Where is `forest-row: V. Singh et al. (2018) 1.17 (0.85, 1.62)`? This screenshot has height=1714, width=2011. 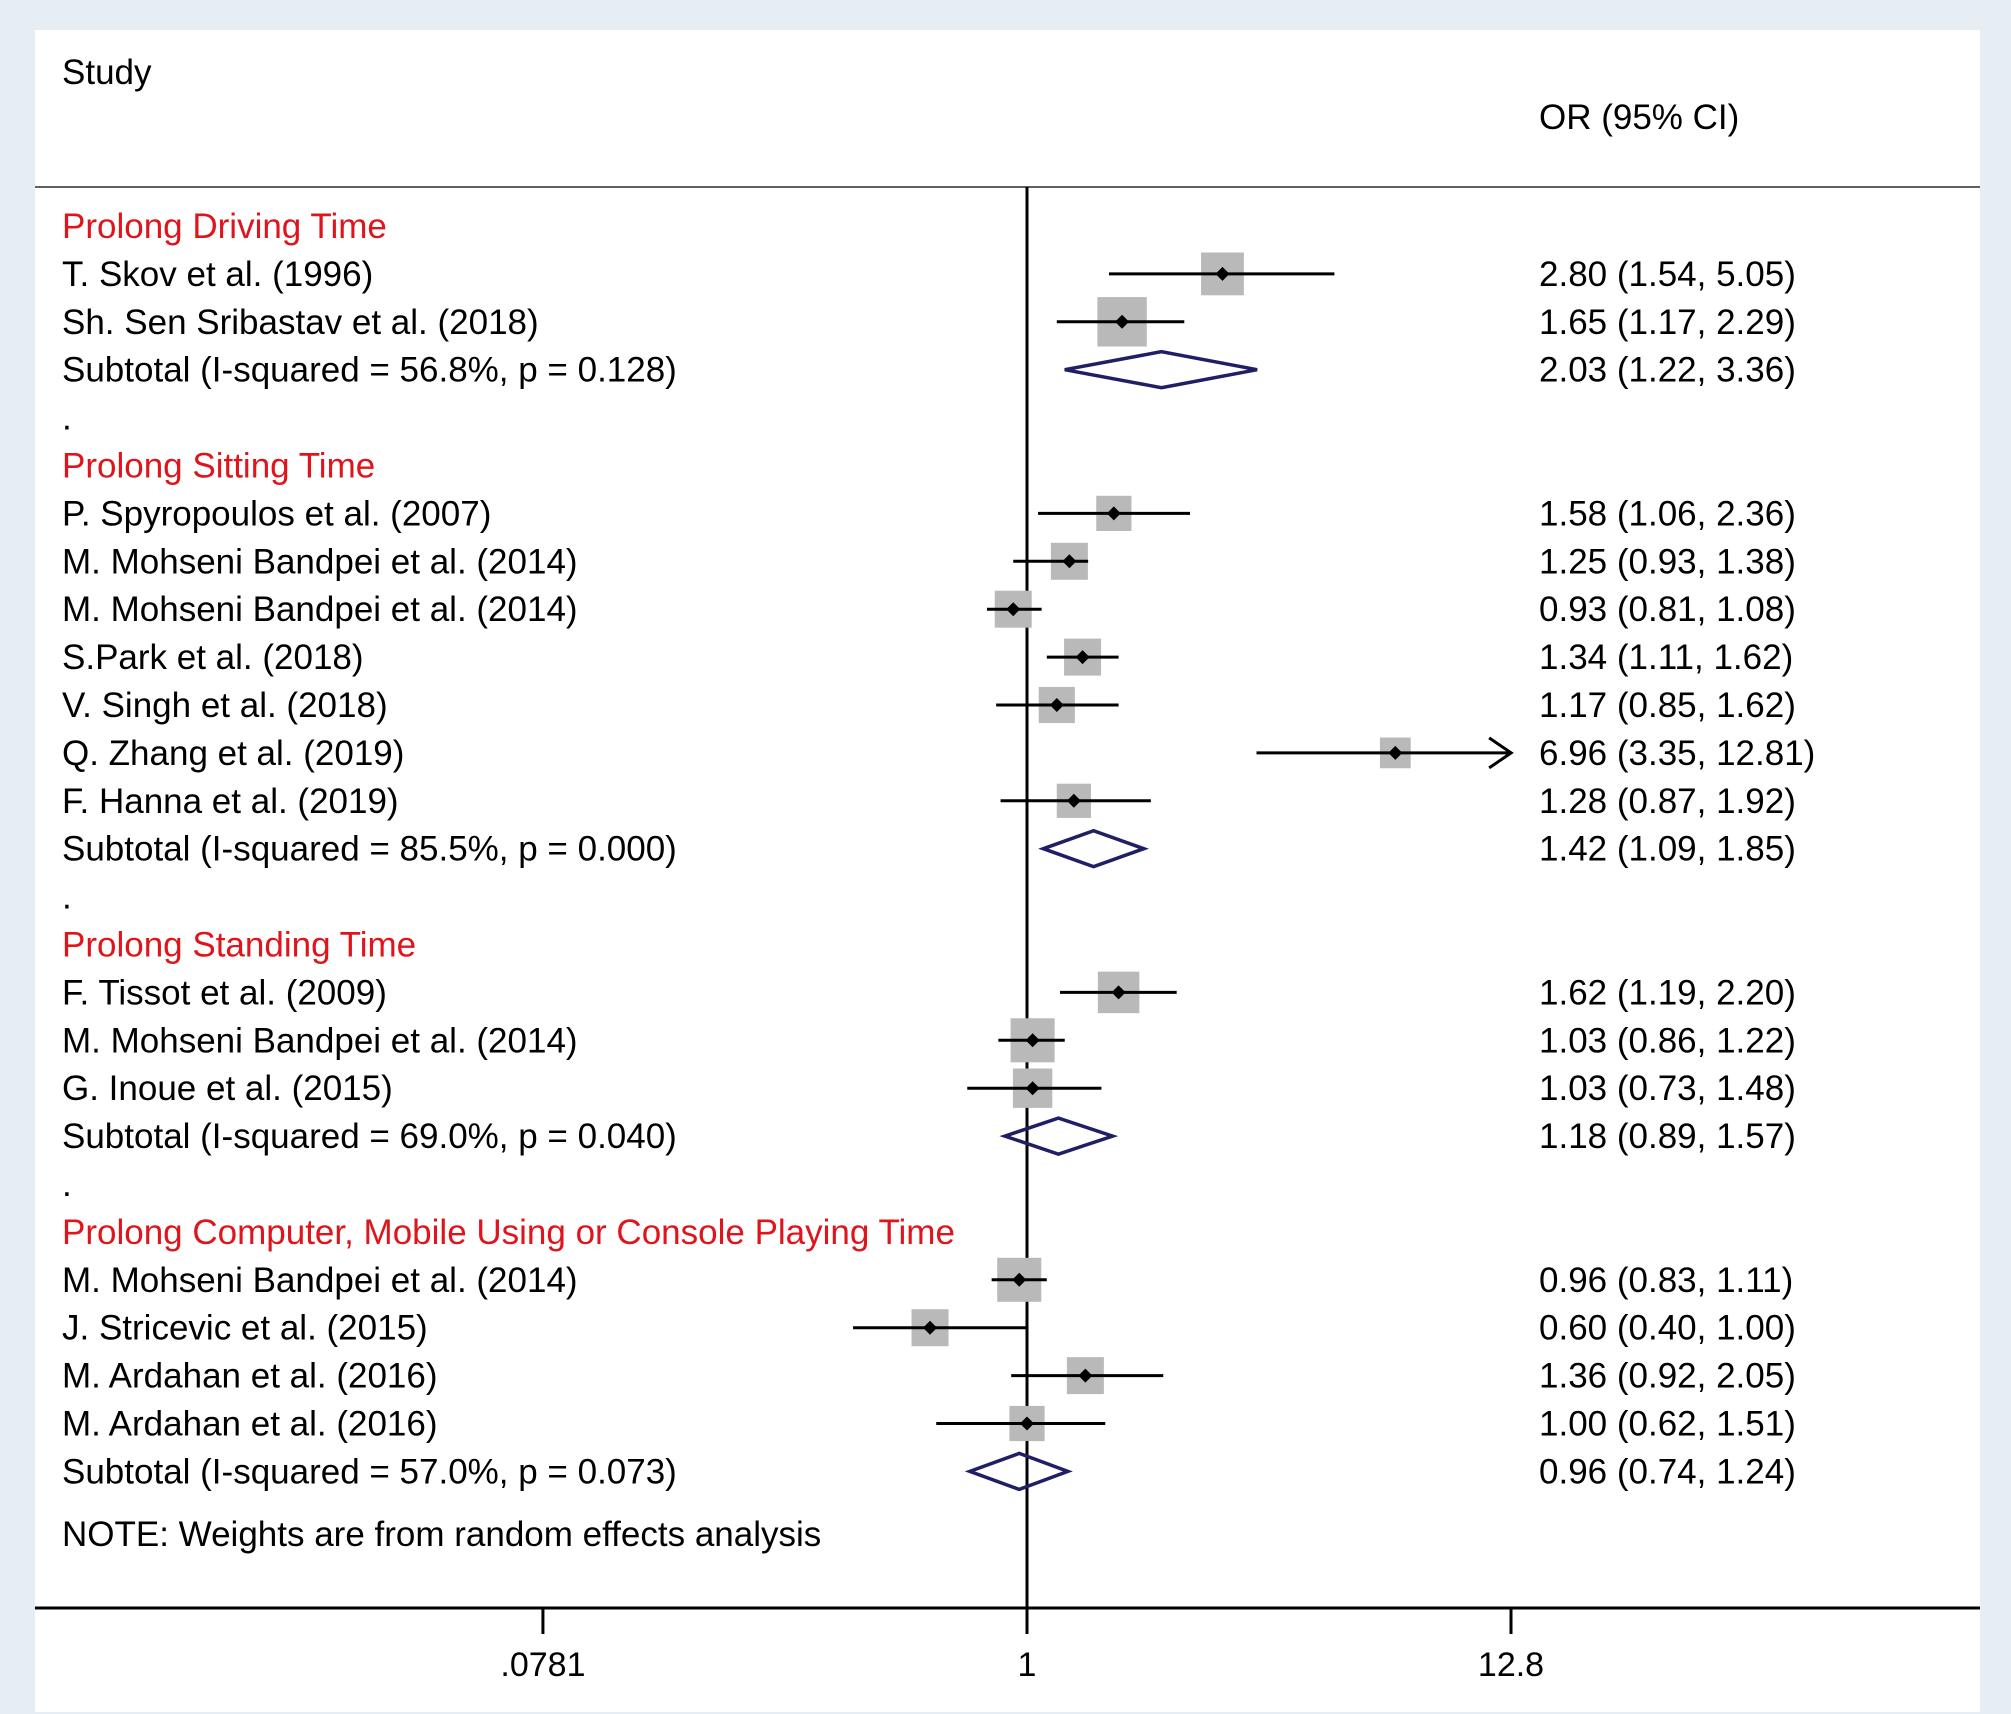
forest-row: V. Singh et al. (2018) 1.17 (0.85, 1.62) is located at coordinates (929, 705).